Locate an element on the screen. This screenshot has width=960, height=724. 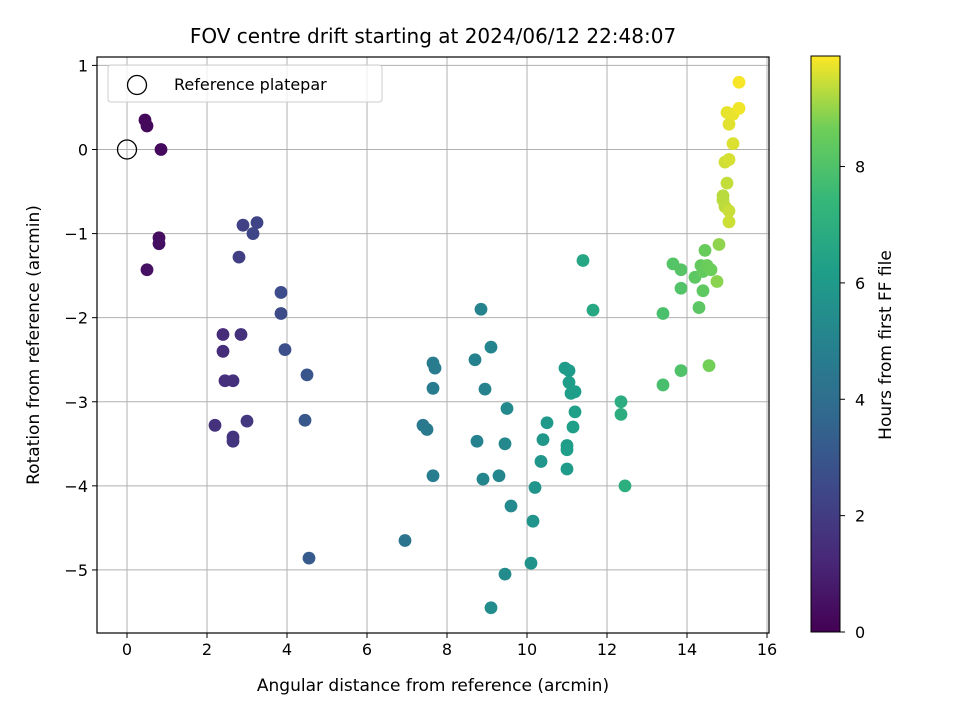
colorbar-label: Hours from first FF file is located at coordinates (886, 345).